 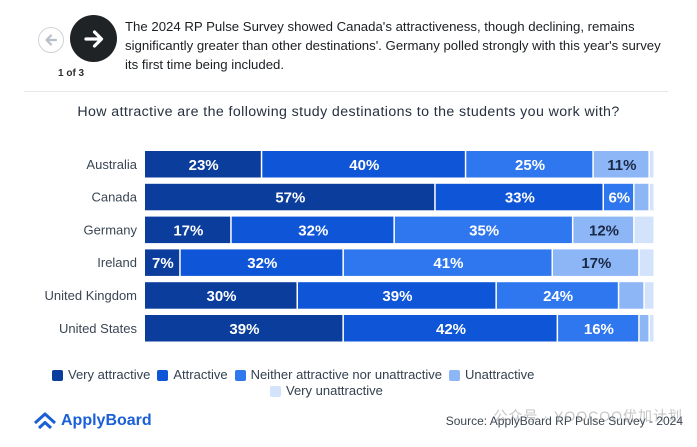 I want to click on bar-ireland-very-unattractive, so click(x=646, y=262).